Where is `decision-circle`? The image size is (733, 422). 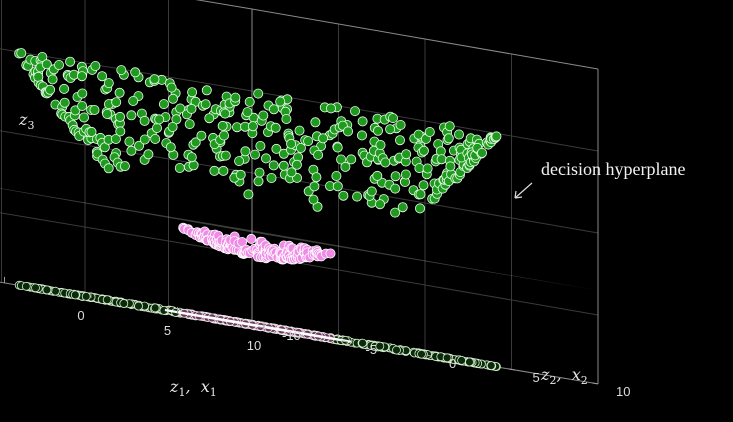 decision-circle is located at coordinates (258, 325).